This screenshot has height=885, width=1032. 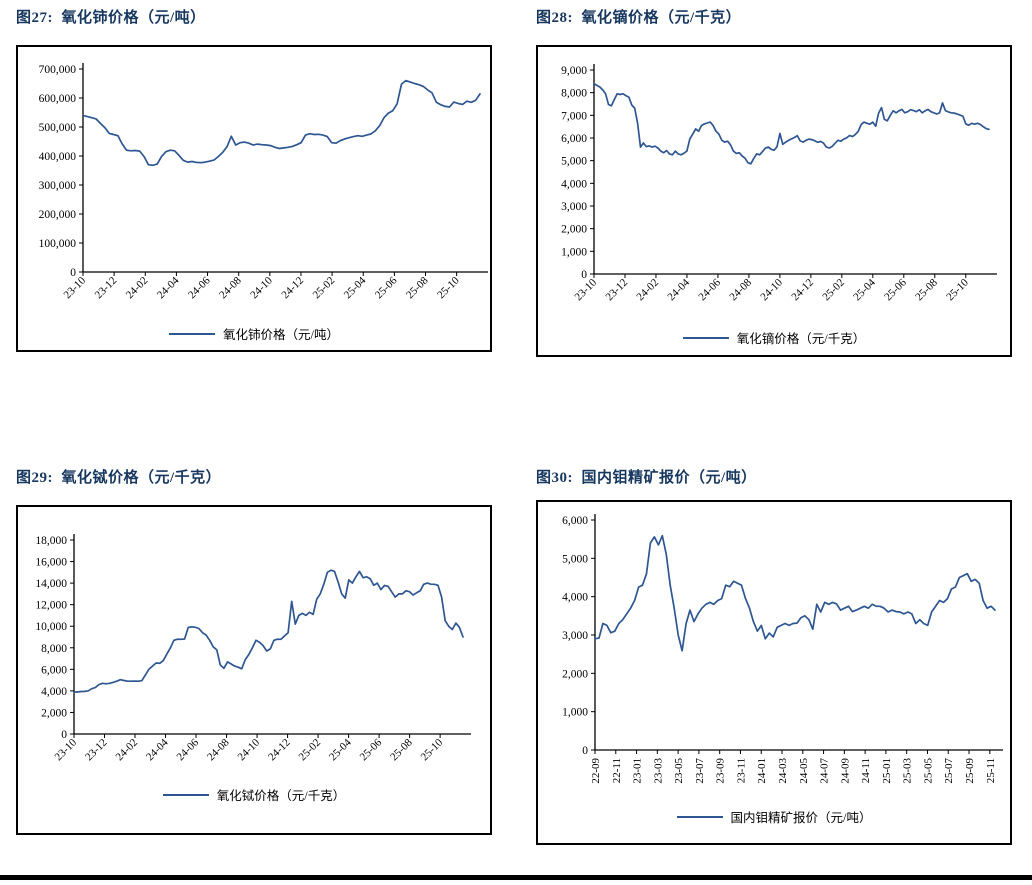 What do you see at coordinates (58, 215) in the screenshot?
I see `svg-text: 200,000` at bounding box center [58, 215].